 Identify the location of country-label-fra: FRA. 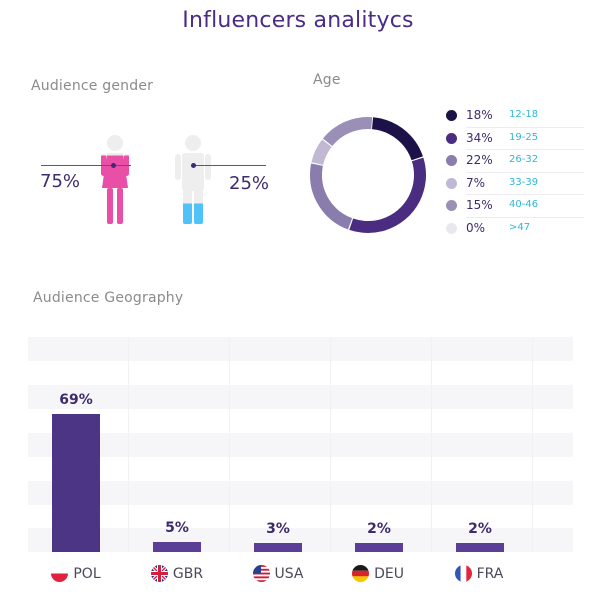
(479, 575).